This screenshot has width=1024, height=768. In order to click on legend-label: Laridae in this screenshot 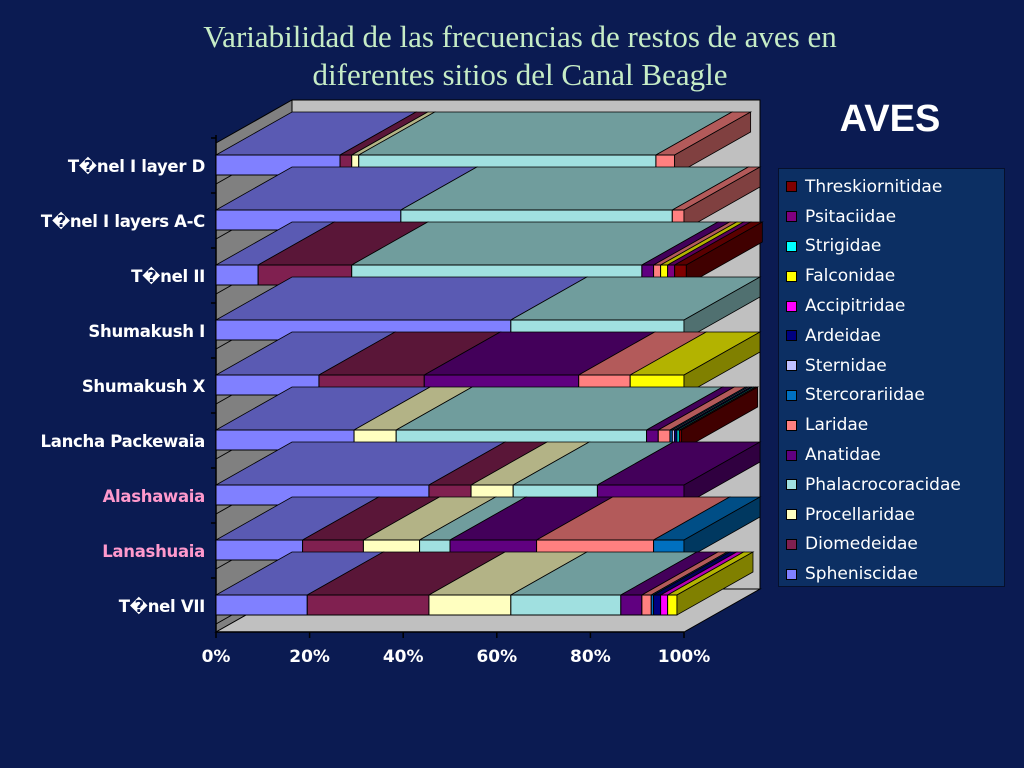, I will do `click(837, 425)`.